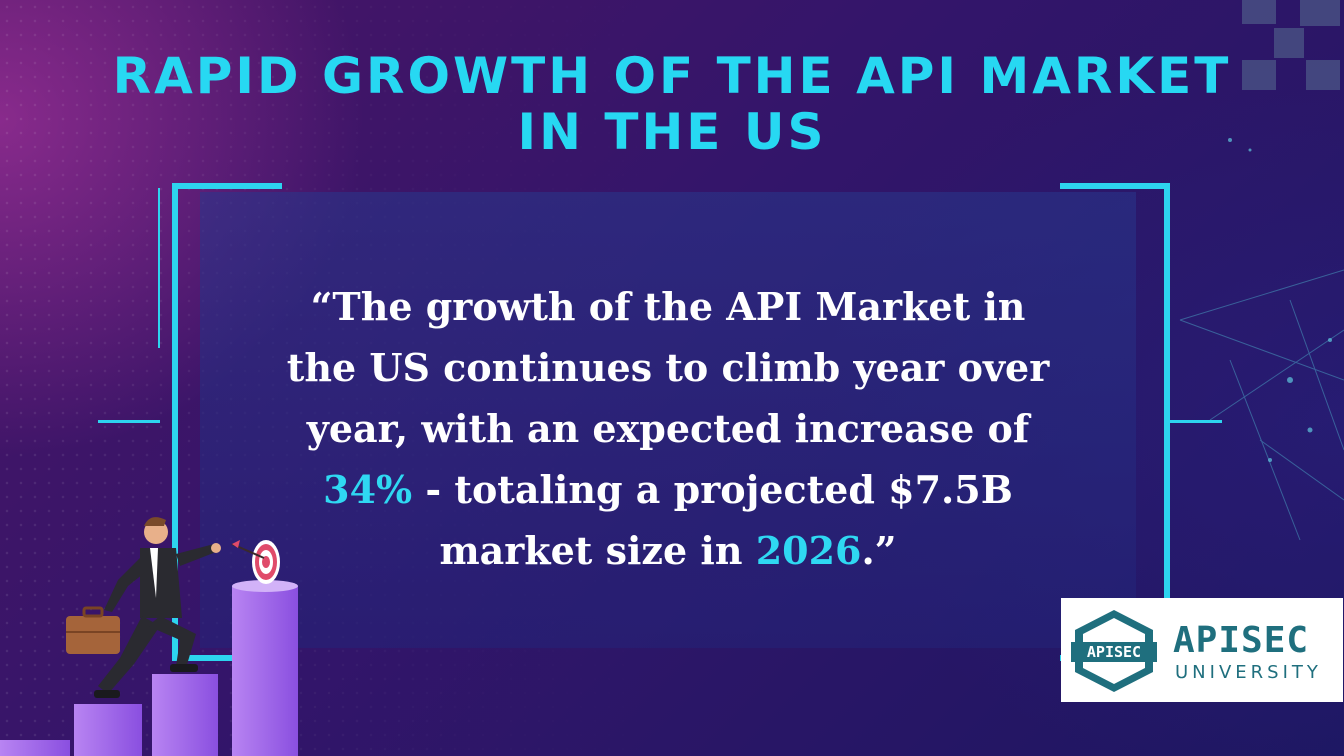 The image size is (1344, 756). I want to click on quote-line-4-rest: - totaling a projected $7.5B, so click(712, 489).